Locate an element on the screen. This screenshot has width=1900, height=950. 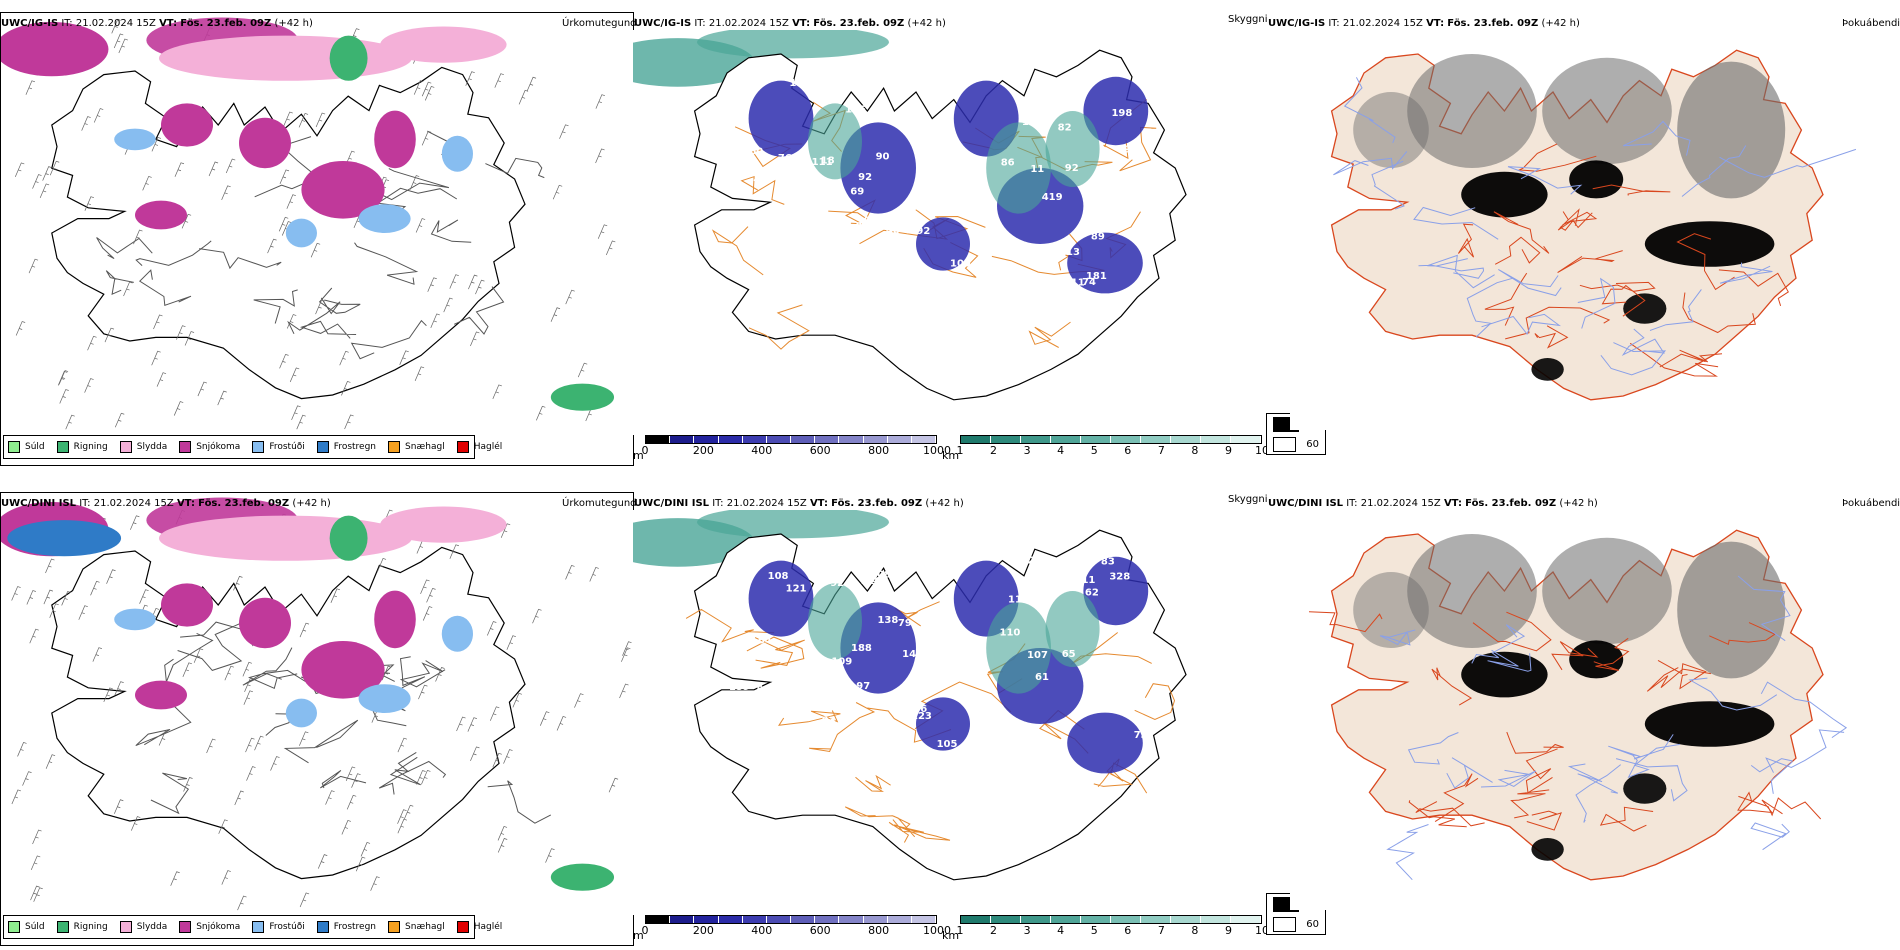
sleet-area is located at coordinates (285, 538).